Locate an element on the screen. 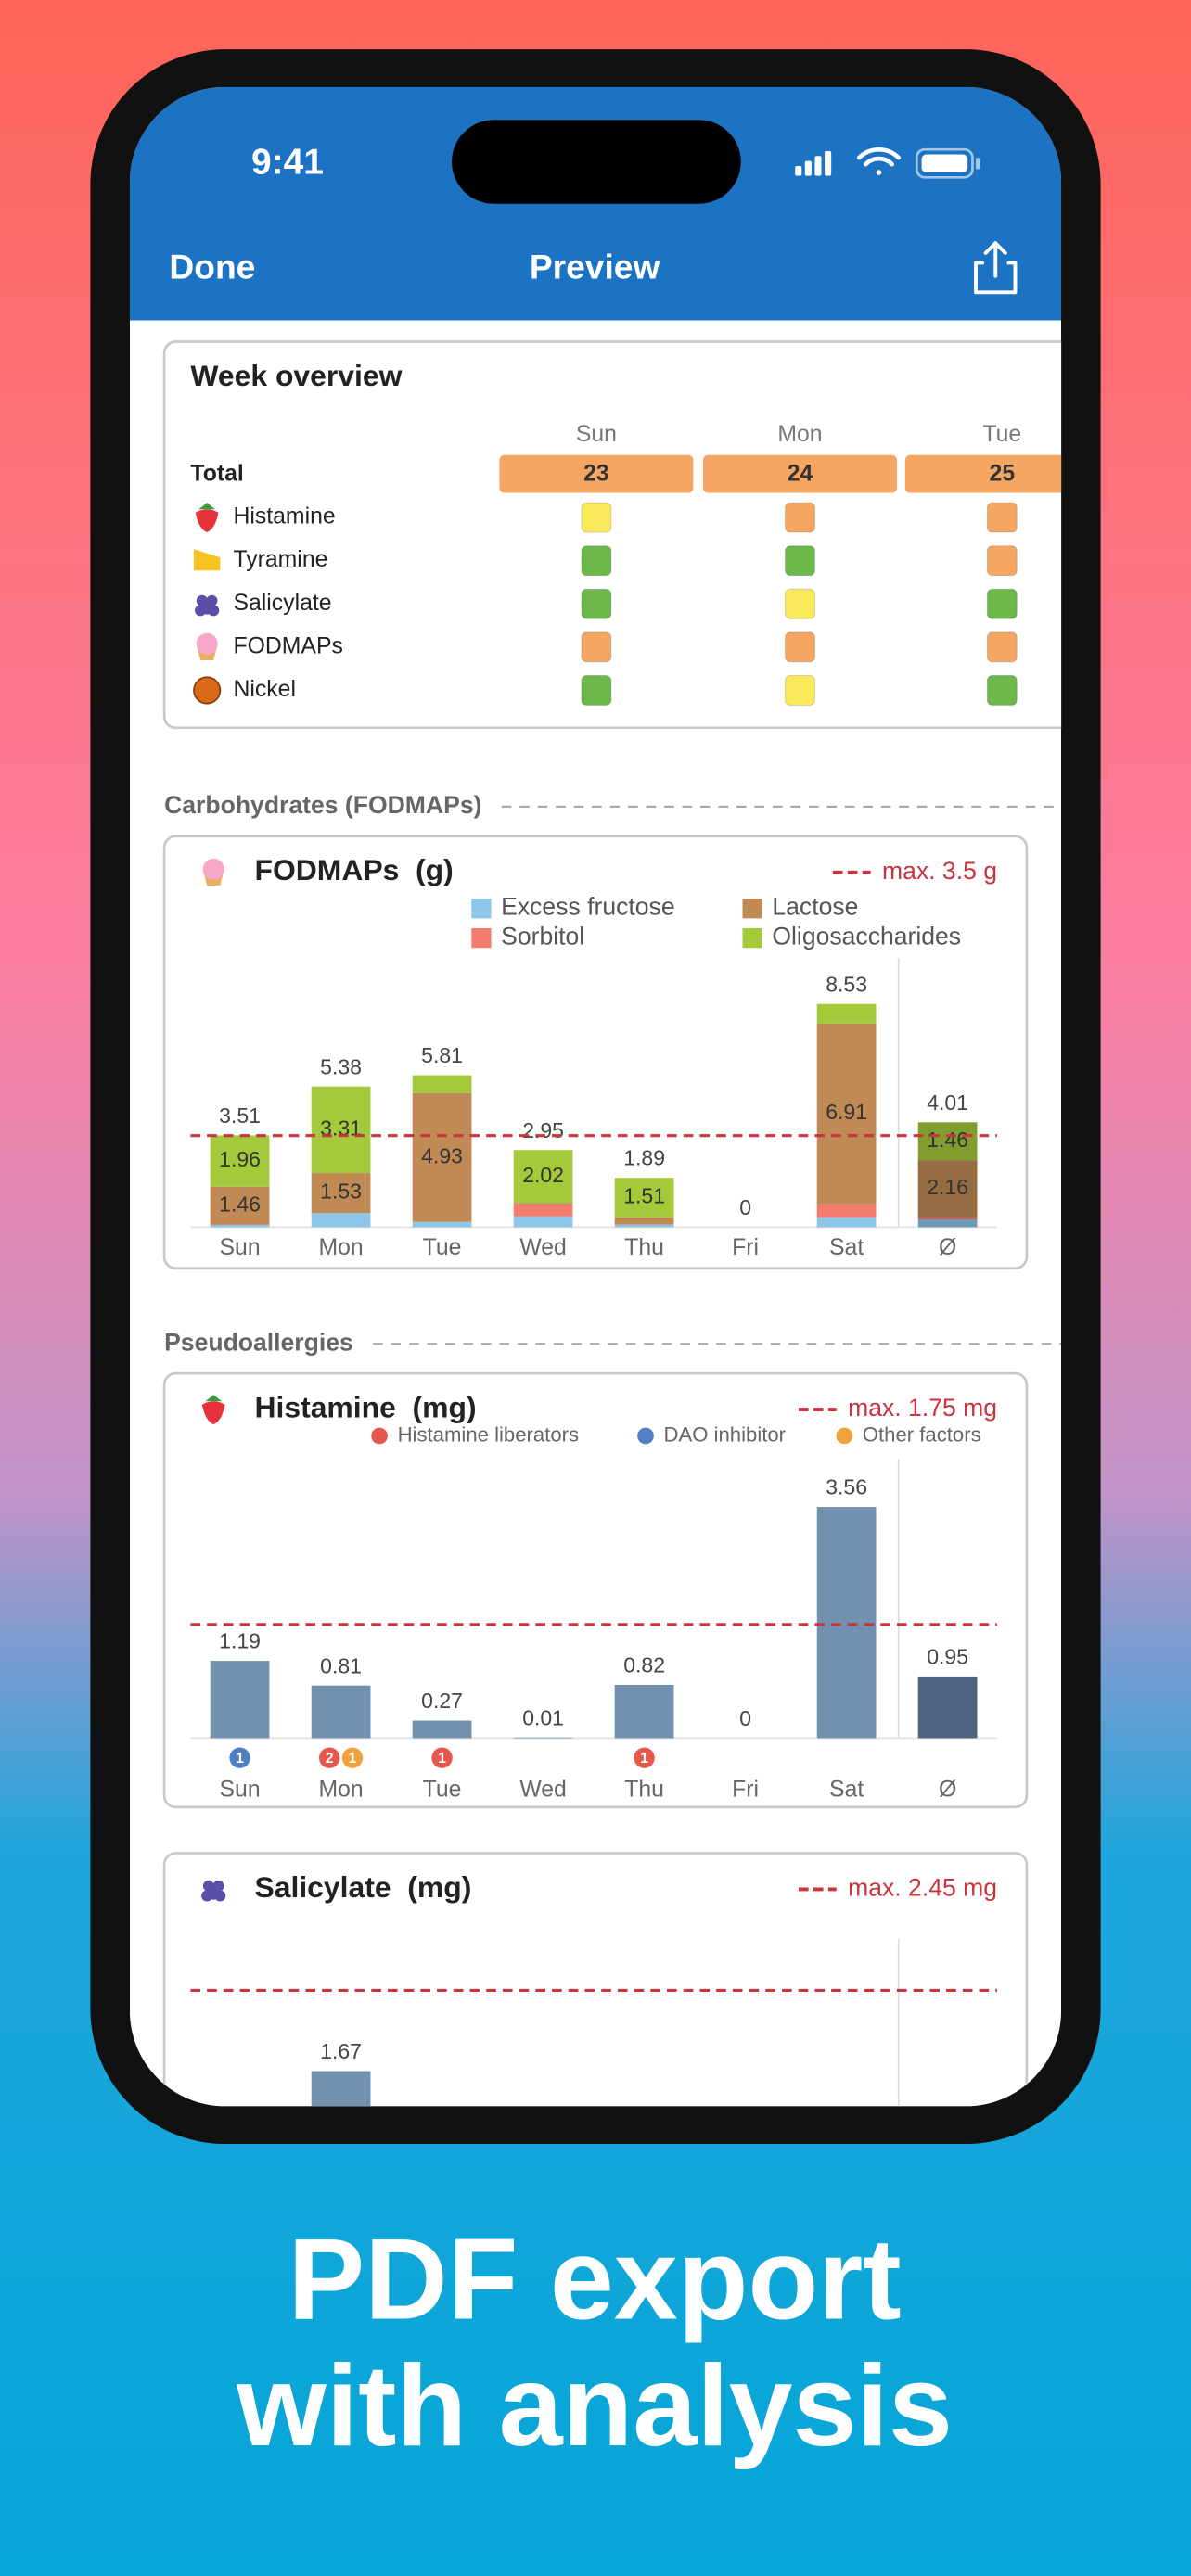 The height and width of the screenshot is (2576, 1191). value-label: 0.27 is located at coordinates (442, 1701).